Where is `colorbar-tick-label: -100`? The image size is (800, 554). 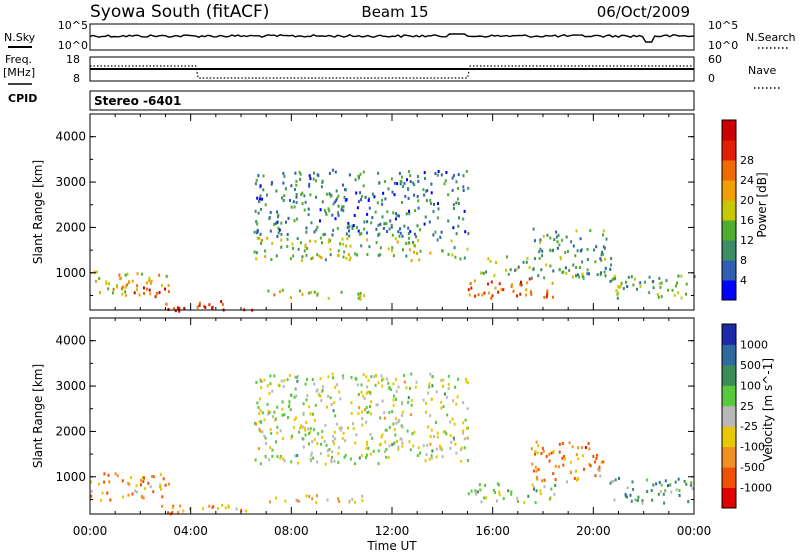 colorbar-tick-label: -100 is located at coordinates (752, 447).